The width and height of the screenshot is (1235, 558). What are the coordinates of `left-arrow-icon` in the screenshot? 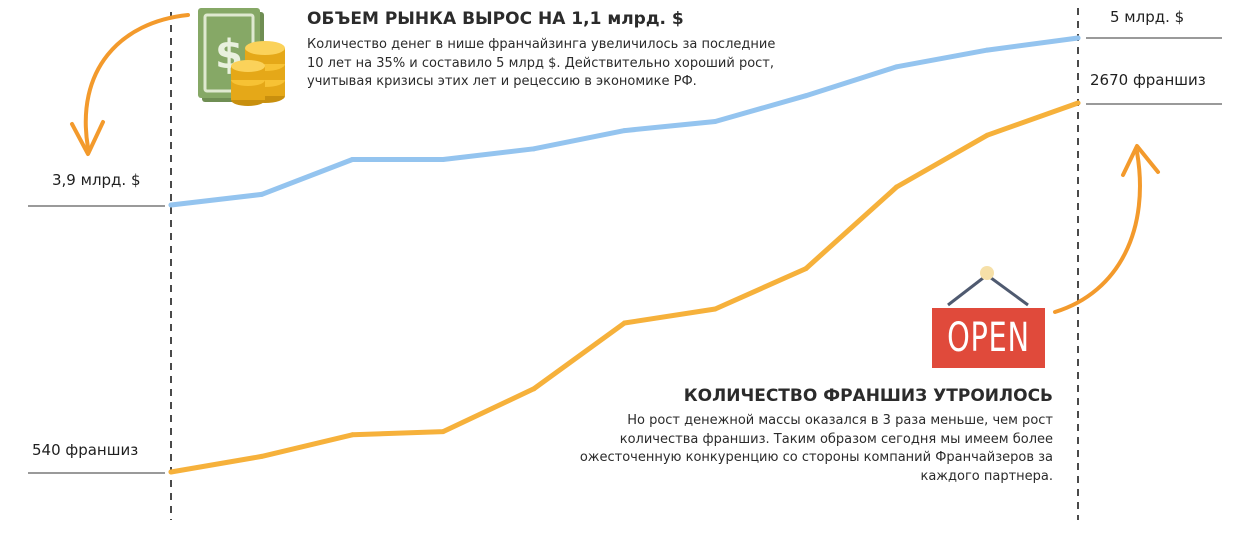 It's located at (130, 84).